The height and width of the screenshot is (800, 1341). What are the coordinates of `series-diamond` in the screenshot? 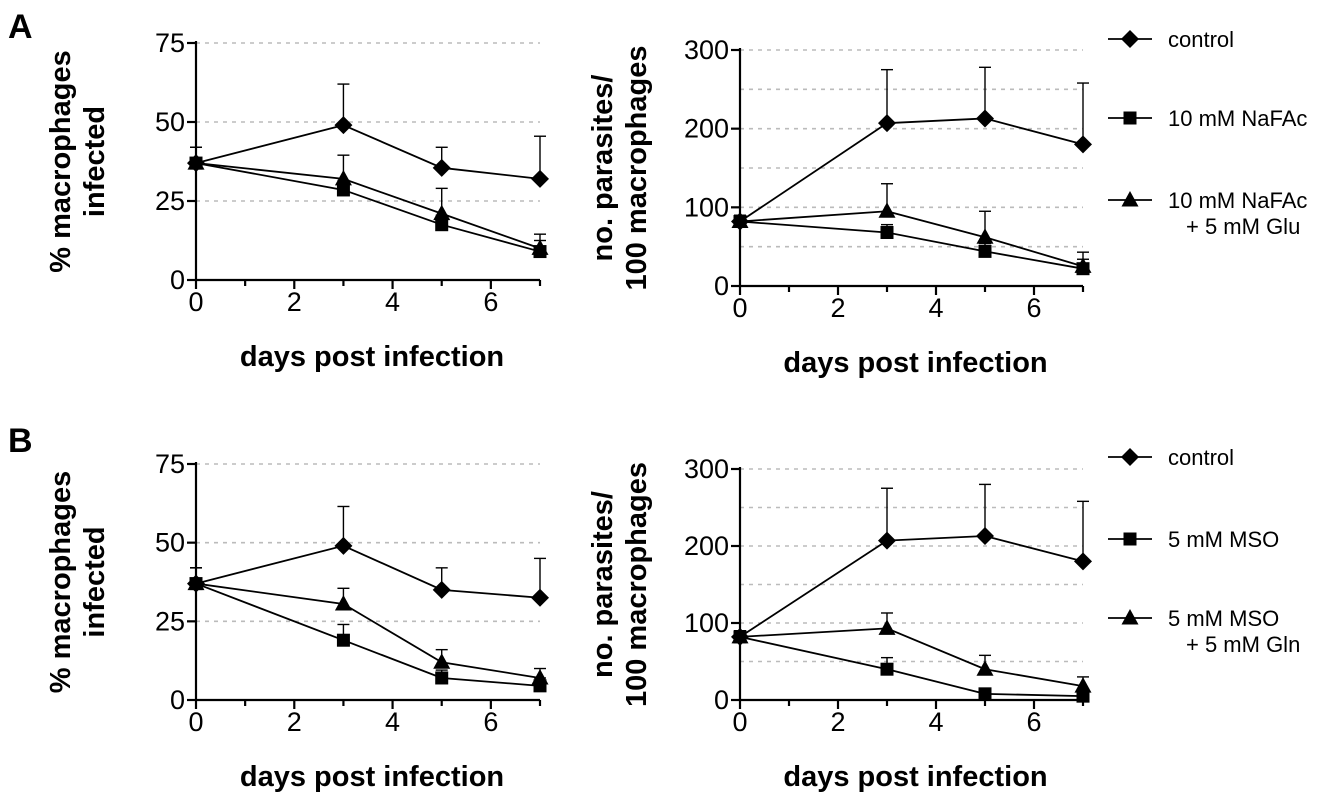 It's located at (911, 148).